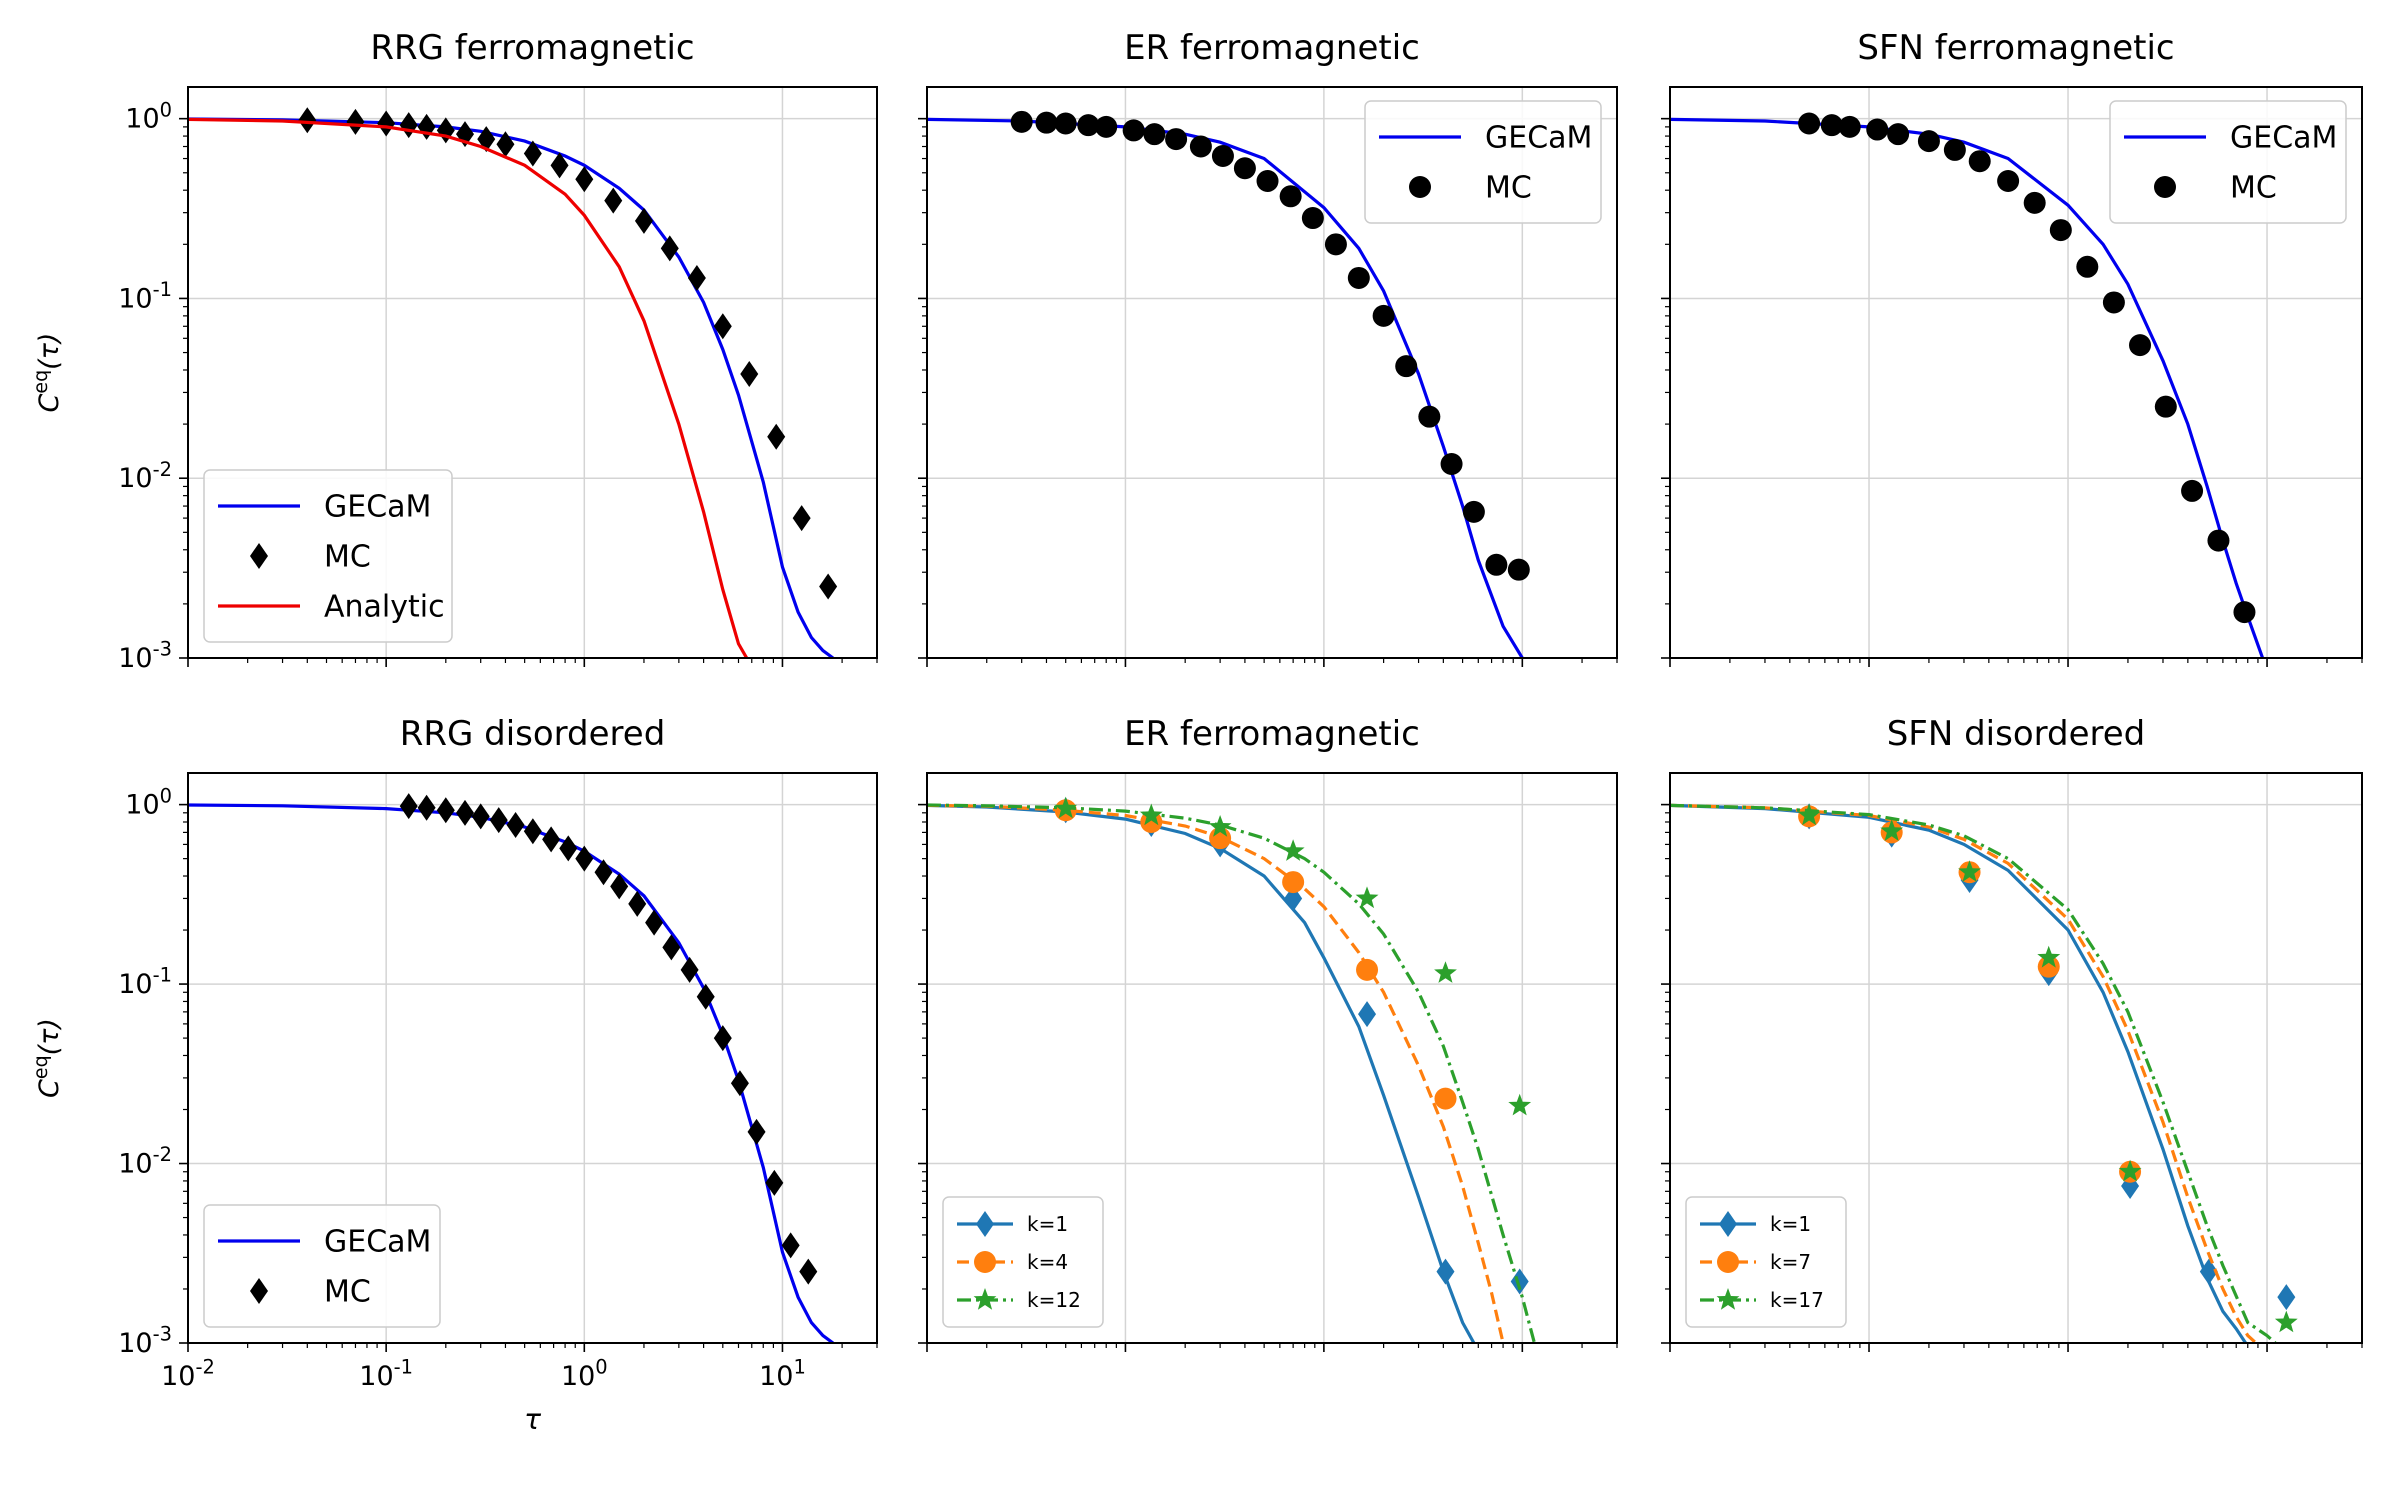 The height and width of the screenshot is (1492, 2387). I want to click on legend: GECaM MC Analytic, so click(328, 556).